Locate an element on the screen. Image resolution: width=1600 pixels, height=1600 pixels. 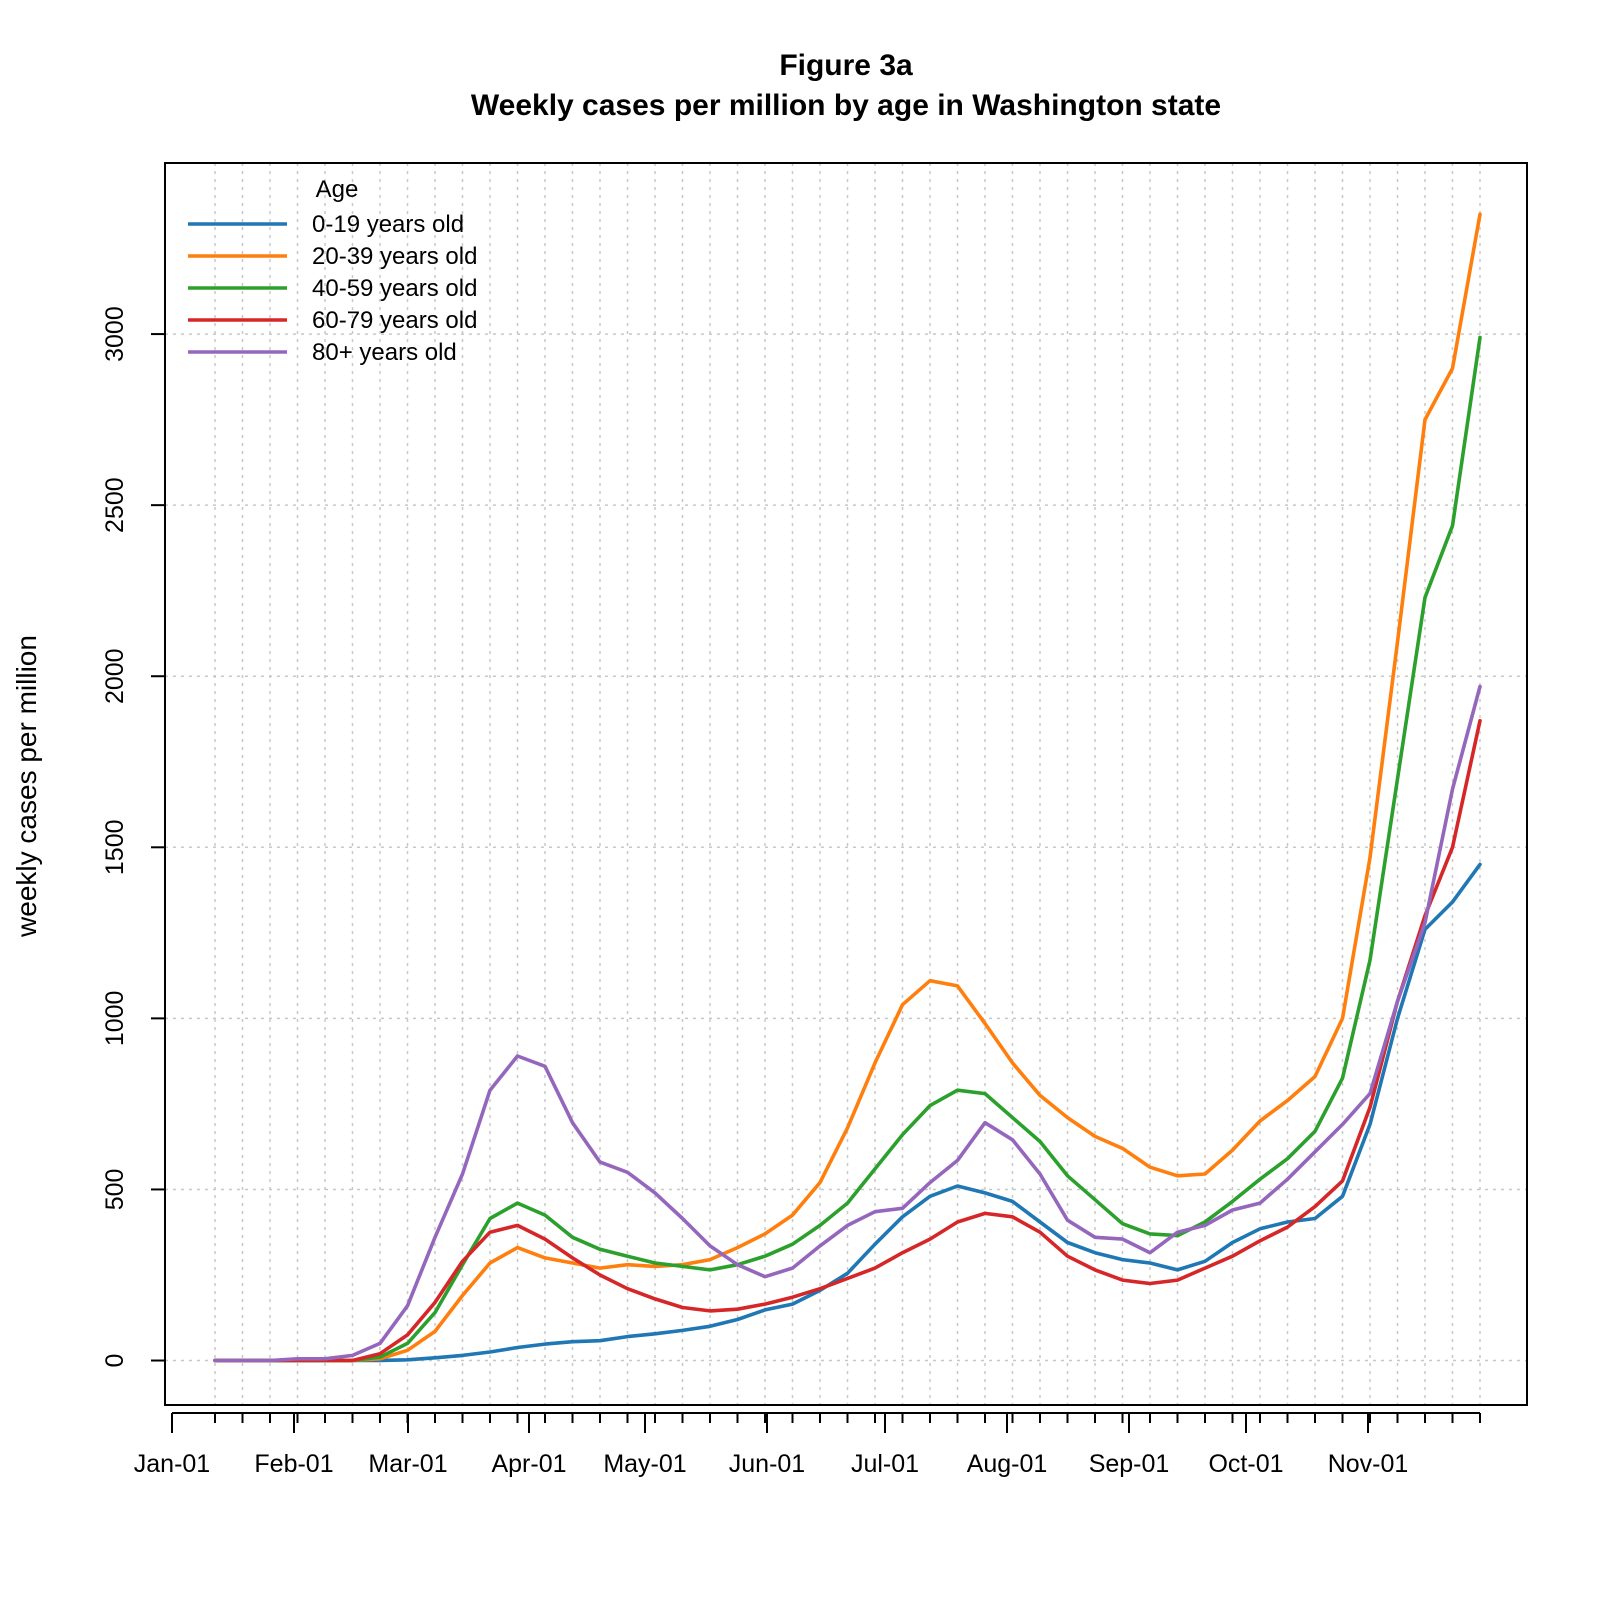
x-tick-label: Mar-01 is located at coordinates (407, 1464).